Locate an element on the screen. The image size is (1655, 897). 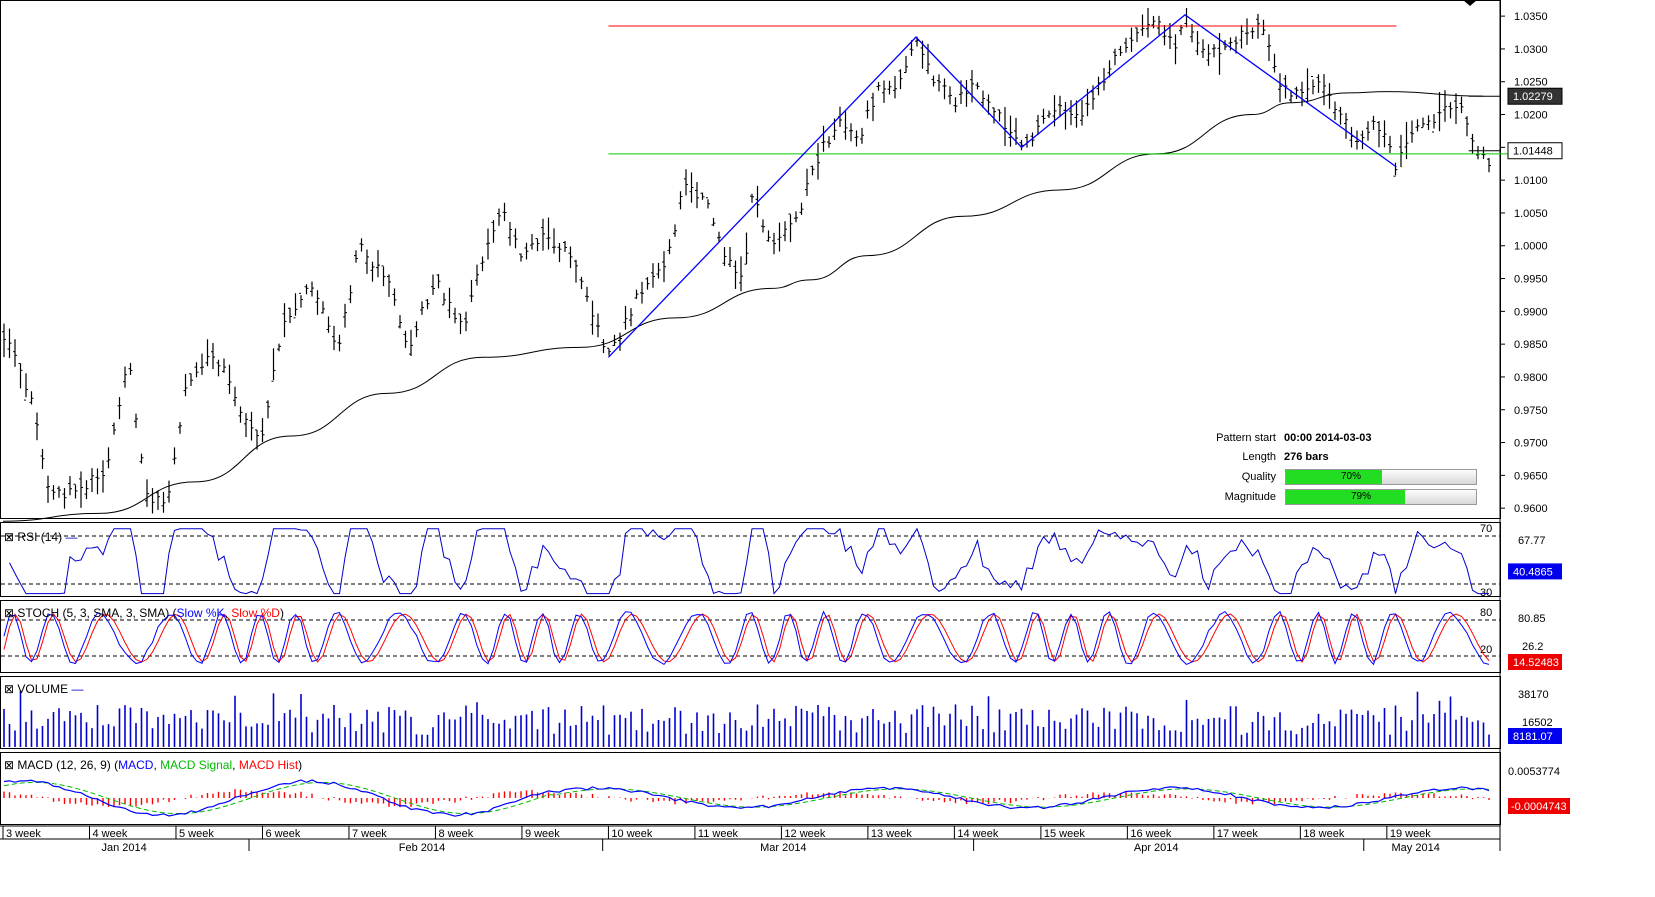
stoch-close-box: ⊠ is located at coordinates (9, 613).